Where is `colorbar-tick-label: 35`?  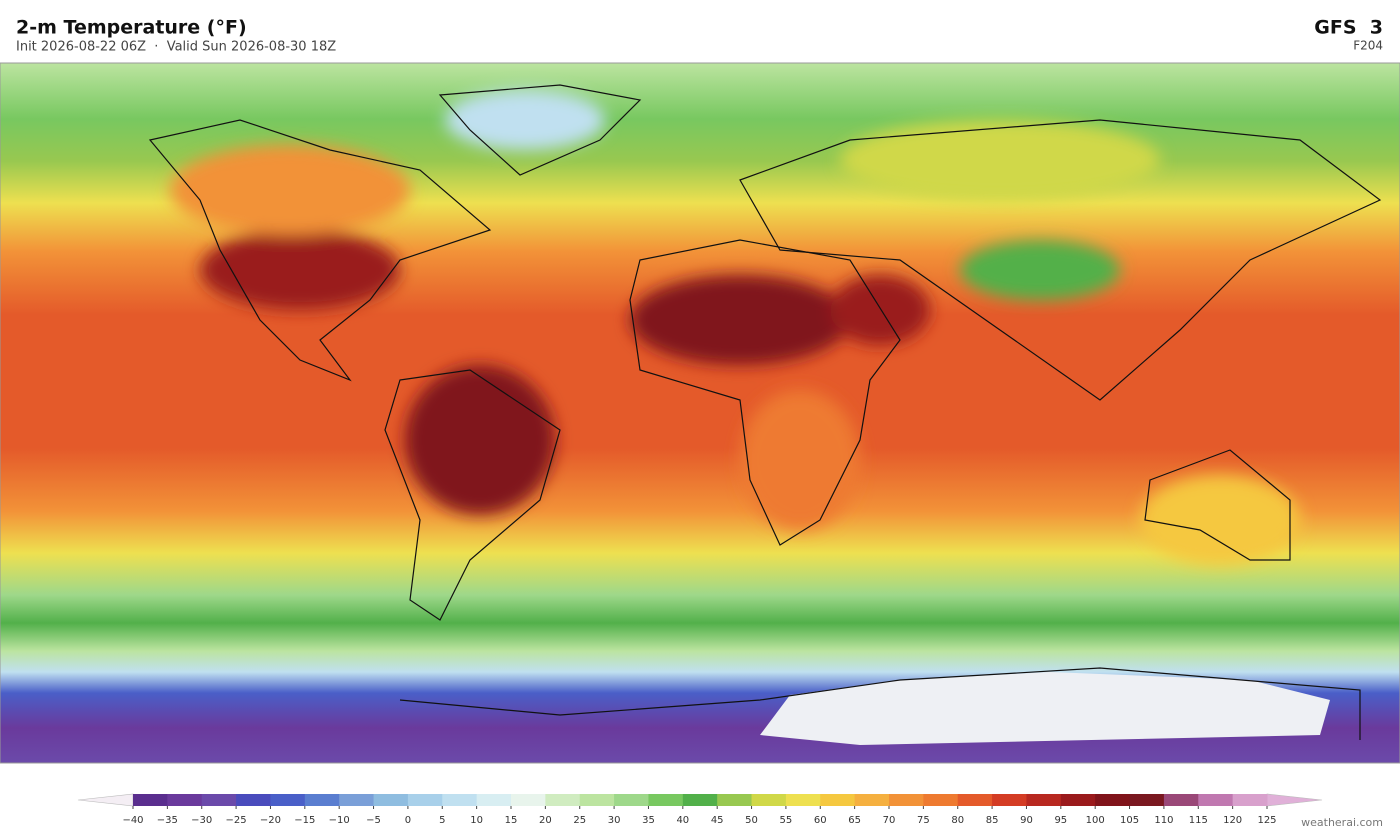 colorbar-tick-label: 35 is located at coordinates (648, 820).